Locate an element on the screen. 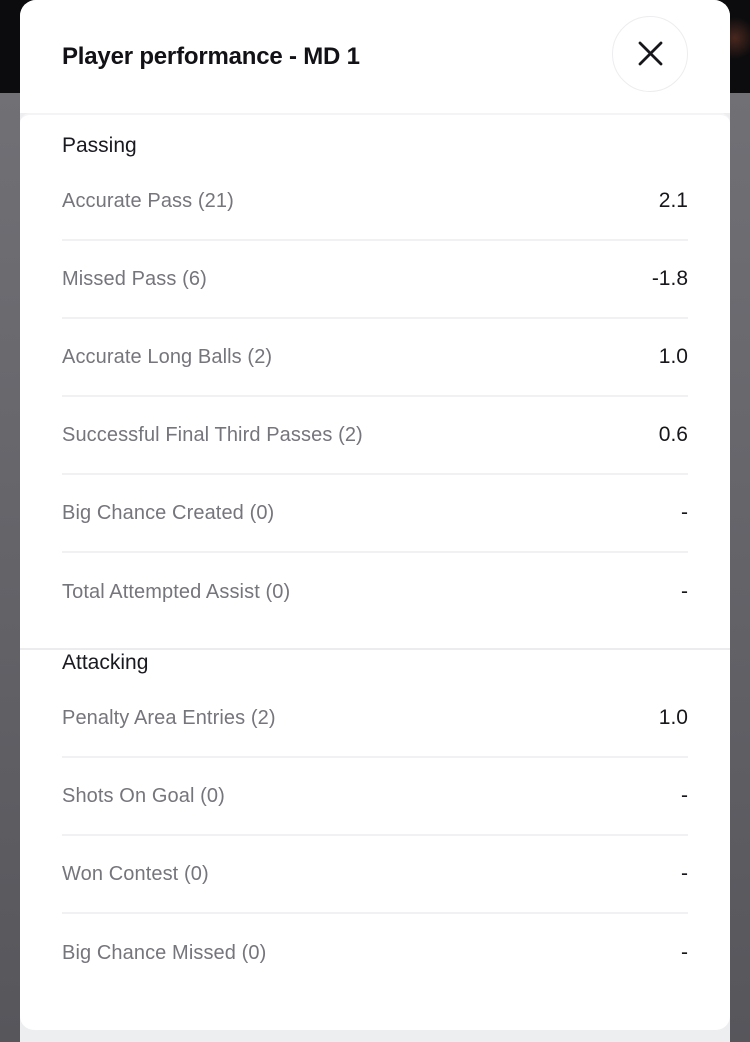  section-divider is located at coordinates (375, 649).